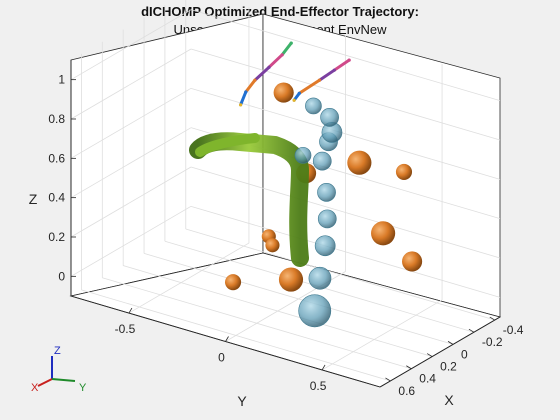 The image size is (560, 420). Describe the element at coordinates (492, 342) in the screenshot. I see `x-tick-label: -0.2` at that location.